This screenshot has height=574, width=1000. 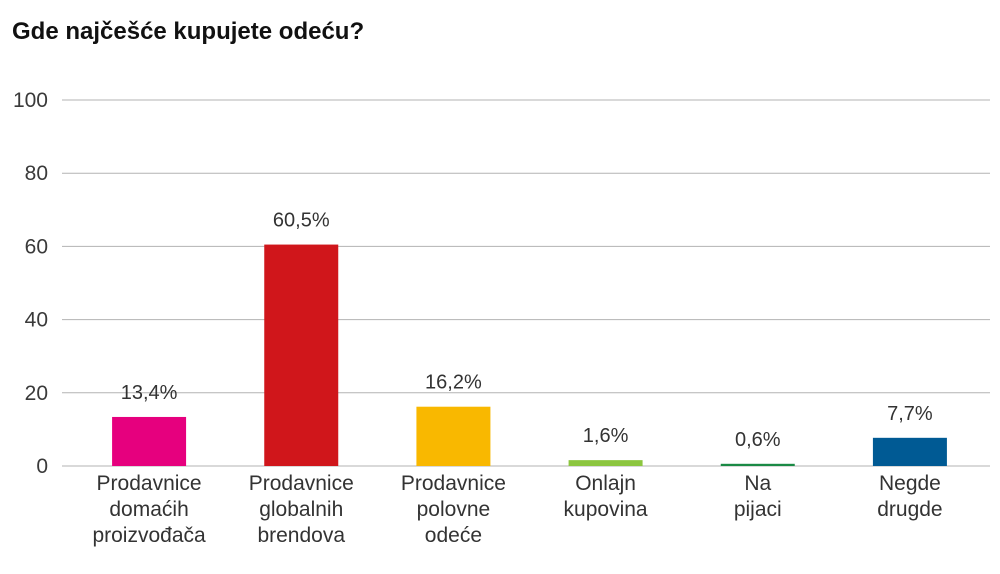 I want to click on data-label: 16,2%, so click(x=453, y=383).